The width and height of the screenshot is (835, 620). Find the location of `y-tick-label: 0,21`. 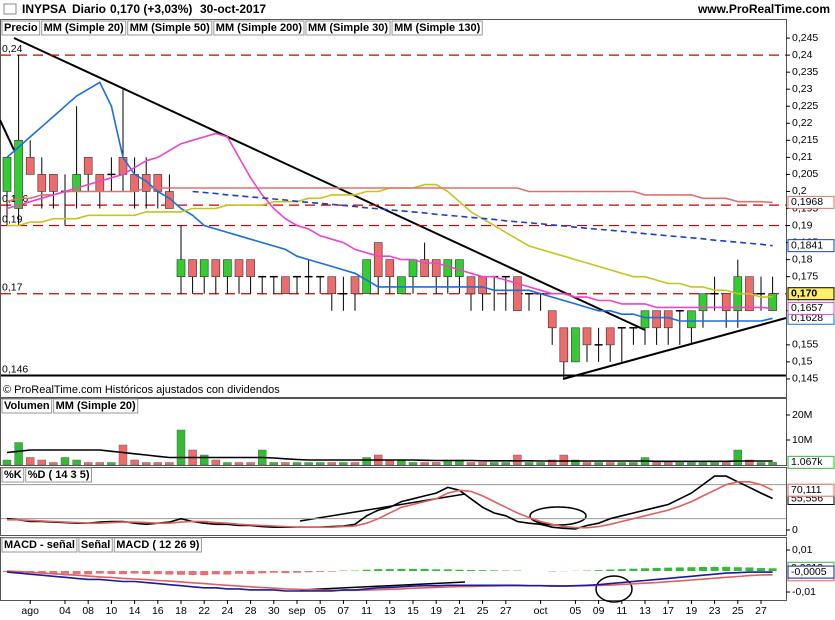

y-tick-label: 0,21 is located at coordinates (802, 157).